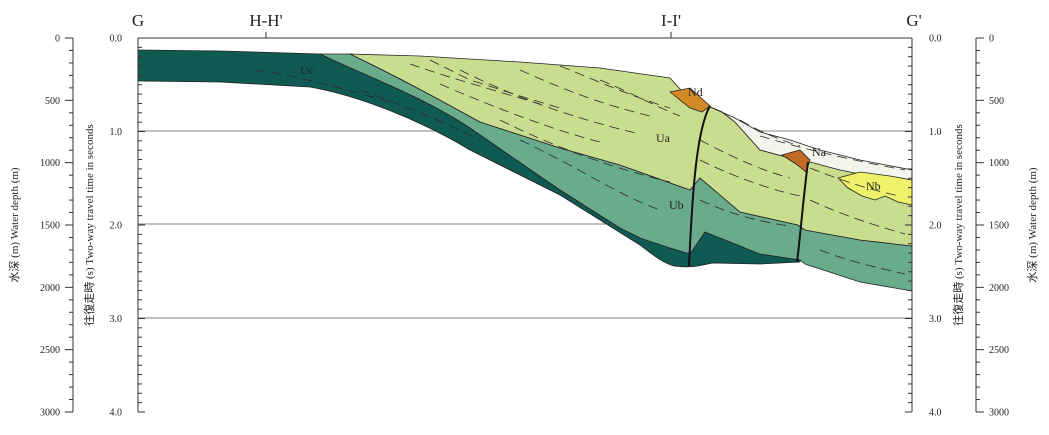 This screenshot has height=435, width=1049. What do you see at coordinates (671, 20) in the screenshot?
I see `location-label-i: I-I'` at bounding box center [671, 20].